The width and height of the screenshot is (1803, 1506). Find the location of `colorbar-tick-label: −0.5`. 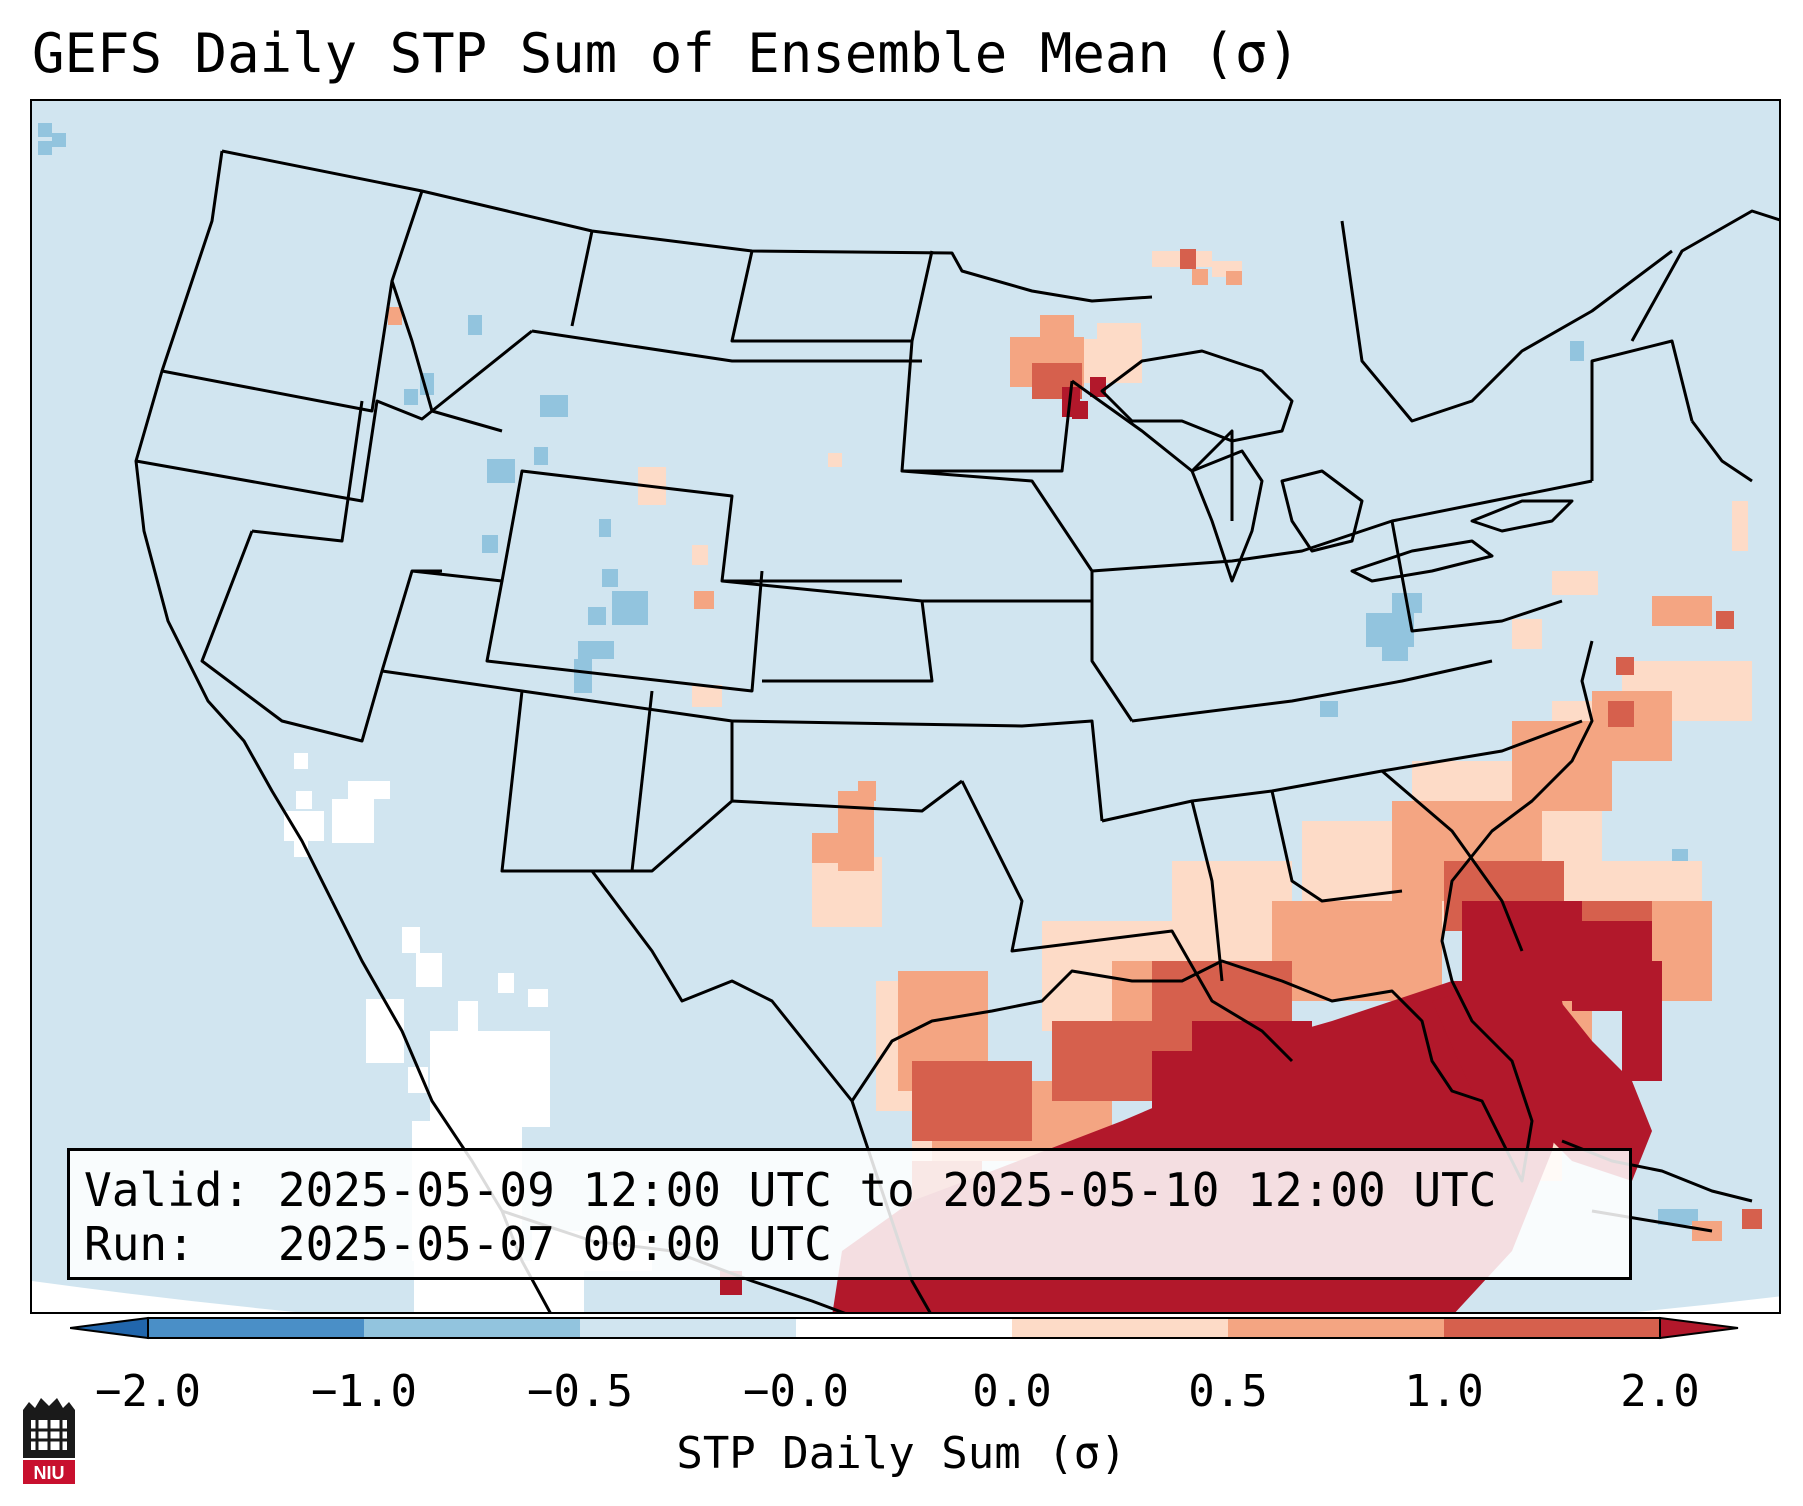

colorbar-tick-label: −0.5 is located at coordinates (580, 1391).